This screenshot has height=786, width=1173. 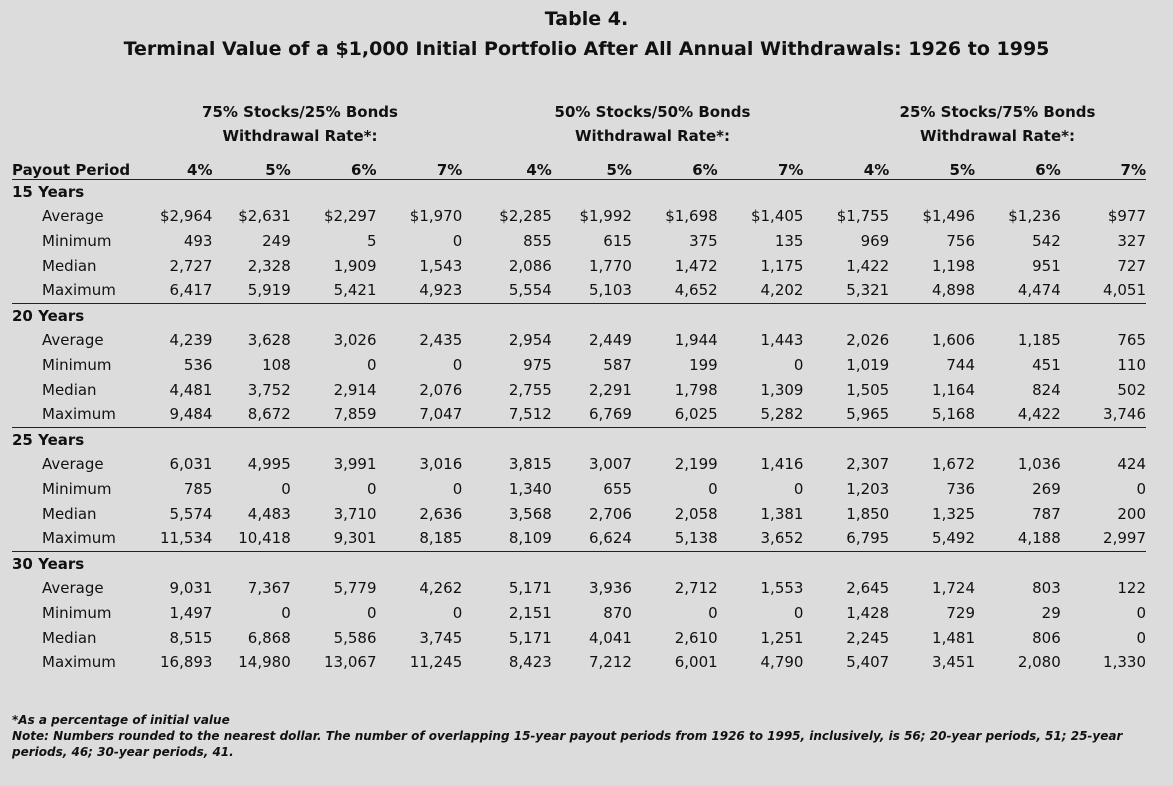 What do you see at coordinates (782, 464) in the screenshot?
I see `value-cell: 1,416` at bounding box center [782, 464].